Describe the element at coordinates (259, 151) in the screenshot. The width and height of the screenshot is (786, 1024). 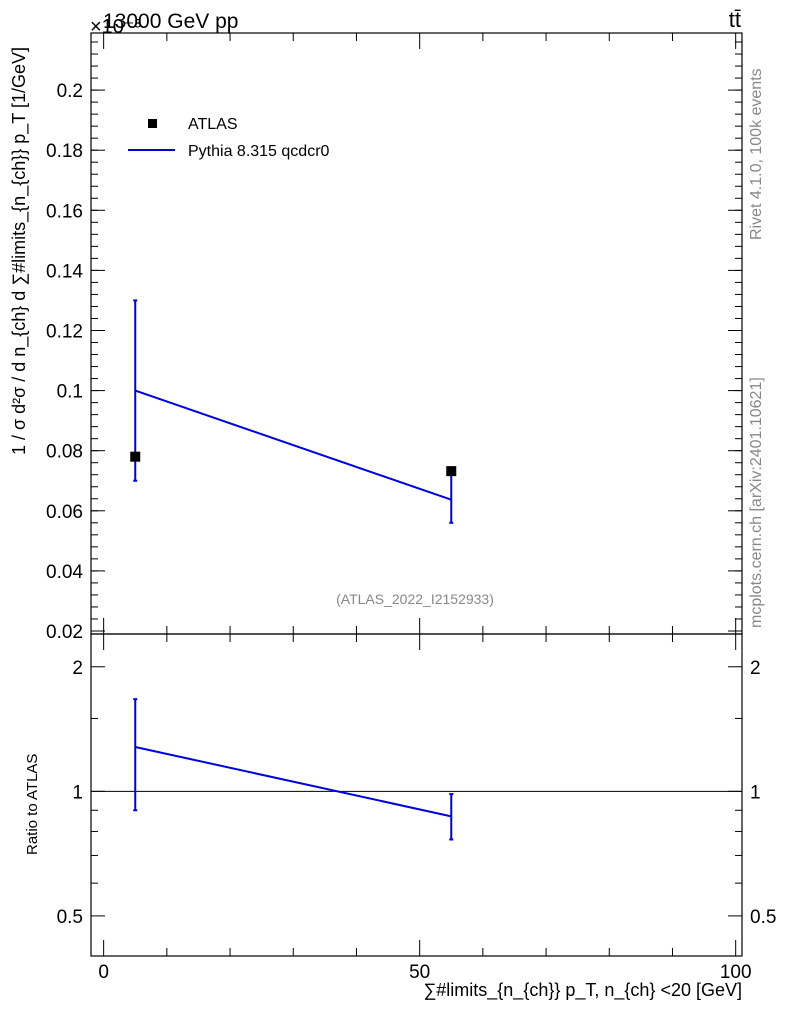
I see `legend-pythia-label: Pythia 8.315 qcdcr0` at that location.